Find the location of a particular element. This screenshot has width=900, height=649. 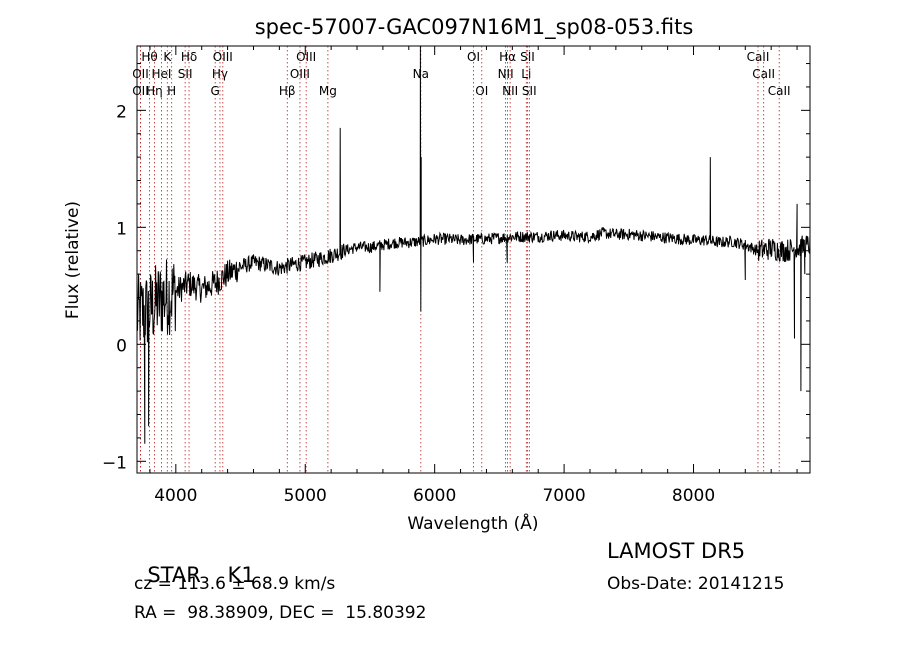

survey-label: LAMOST DR5 is located at coordinates (676, 551).